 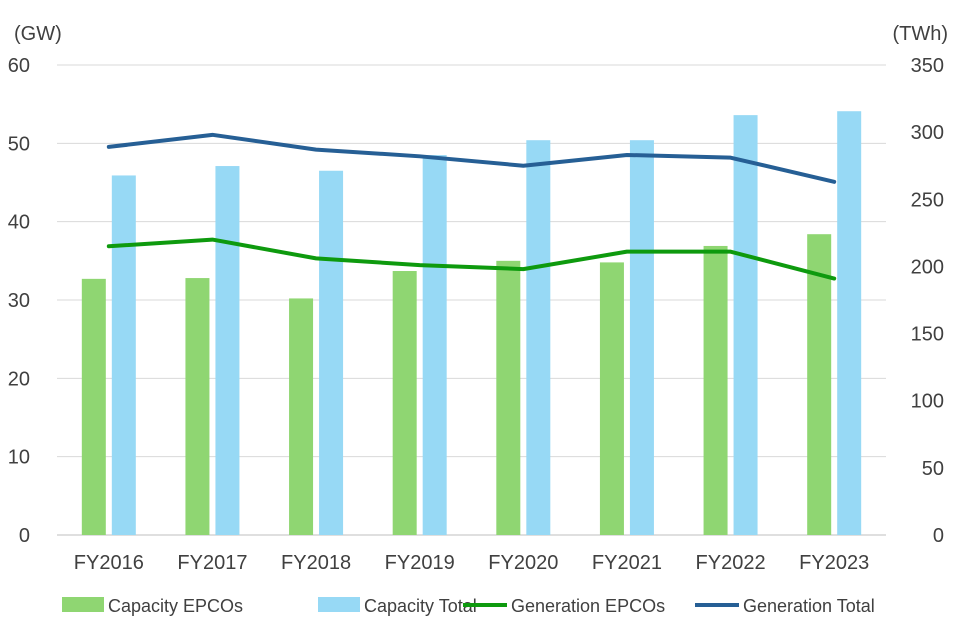 What do you see at coordinates (481, 34) in the screenshot?
I see `axes: (GW) (TWh)` at bounding box center [481, 34].